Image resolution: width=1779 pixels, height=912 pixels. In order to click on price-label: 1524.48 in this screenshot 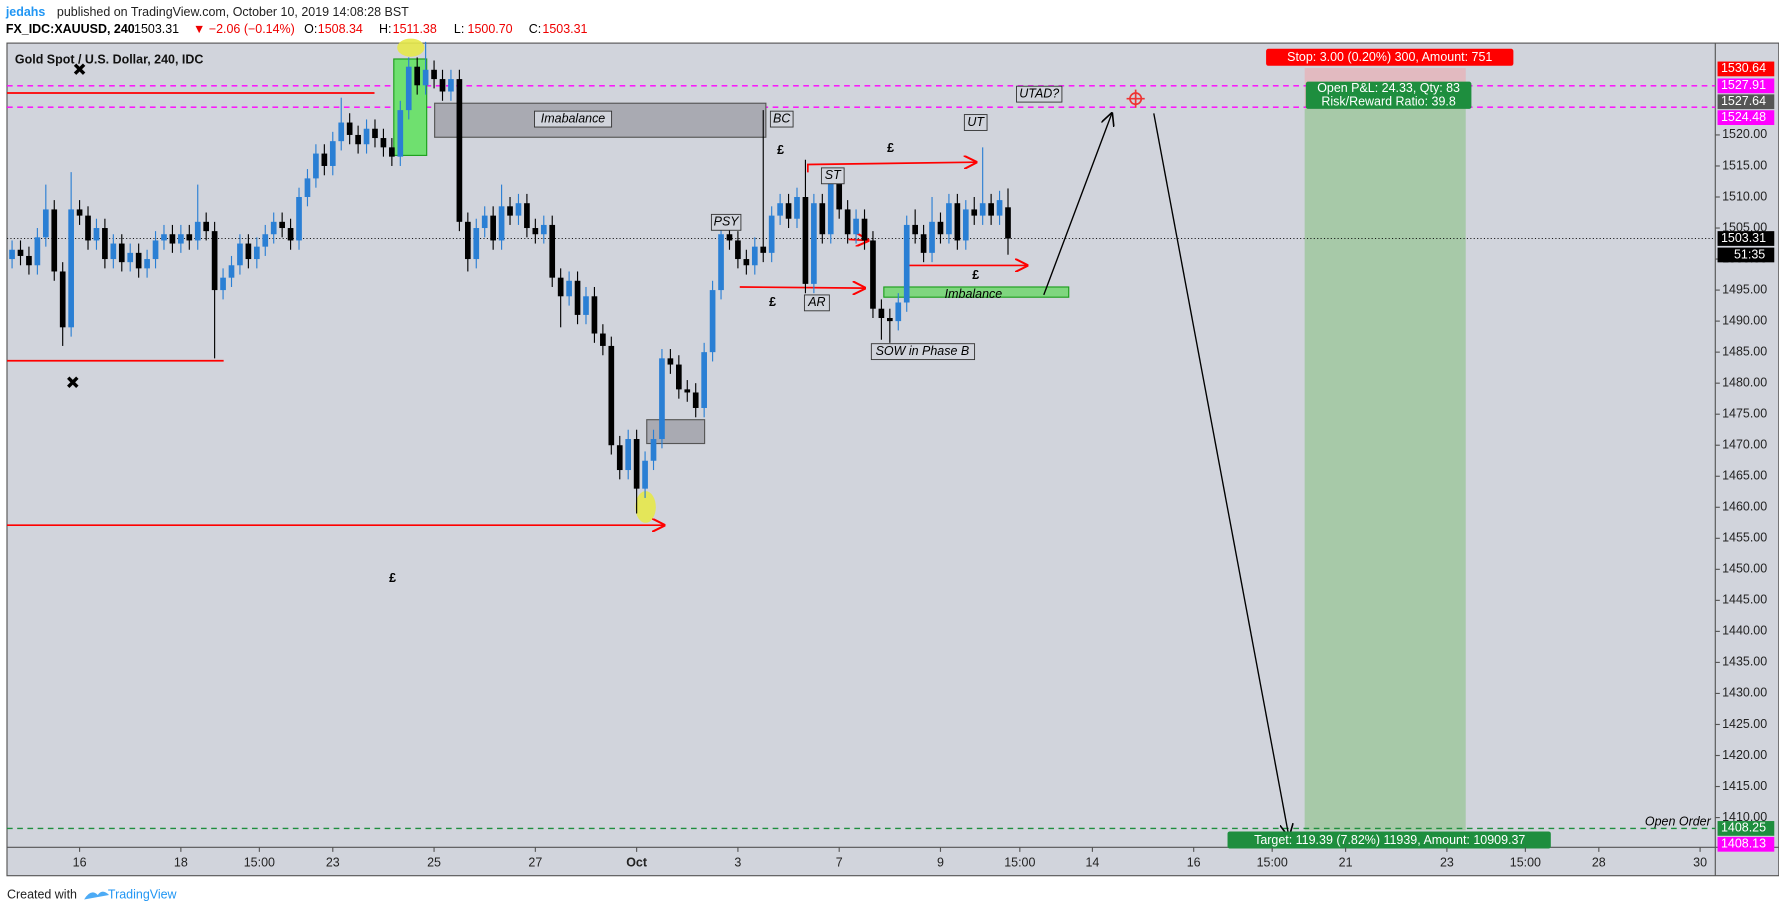, I will do `click(1743, 117)`.